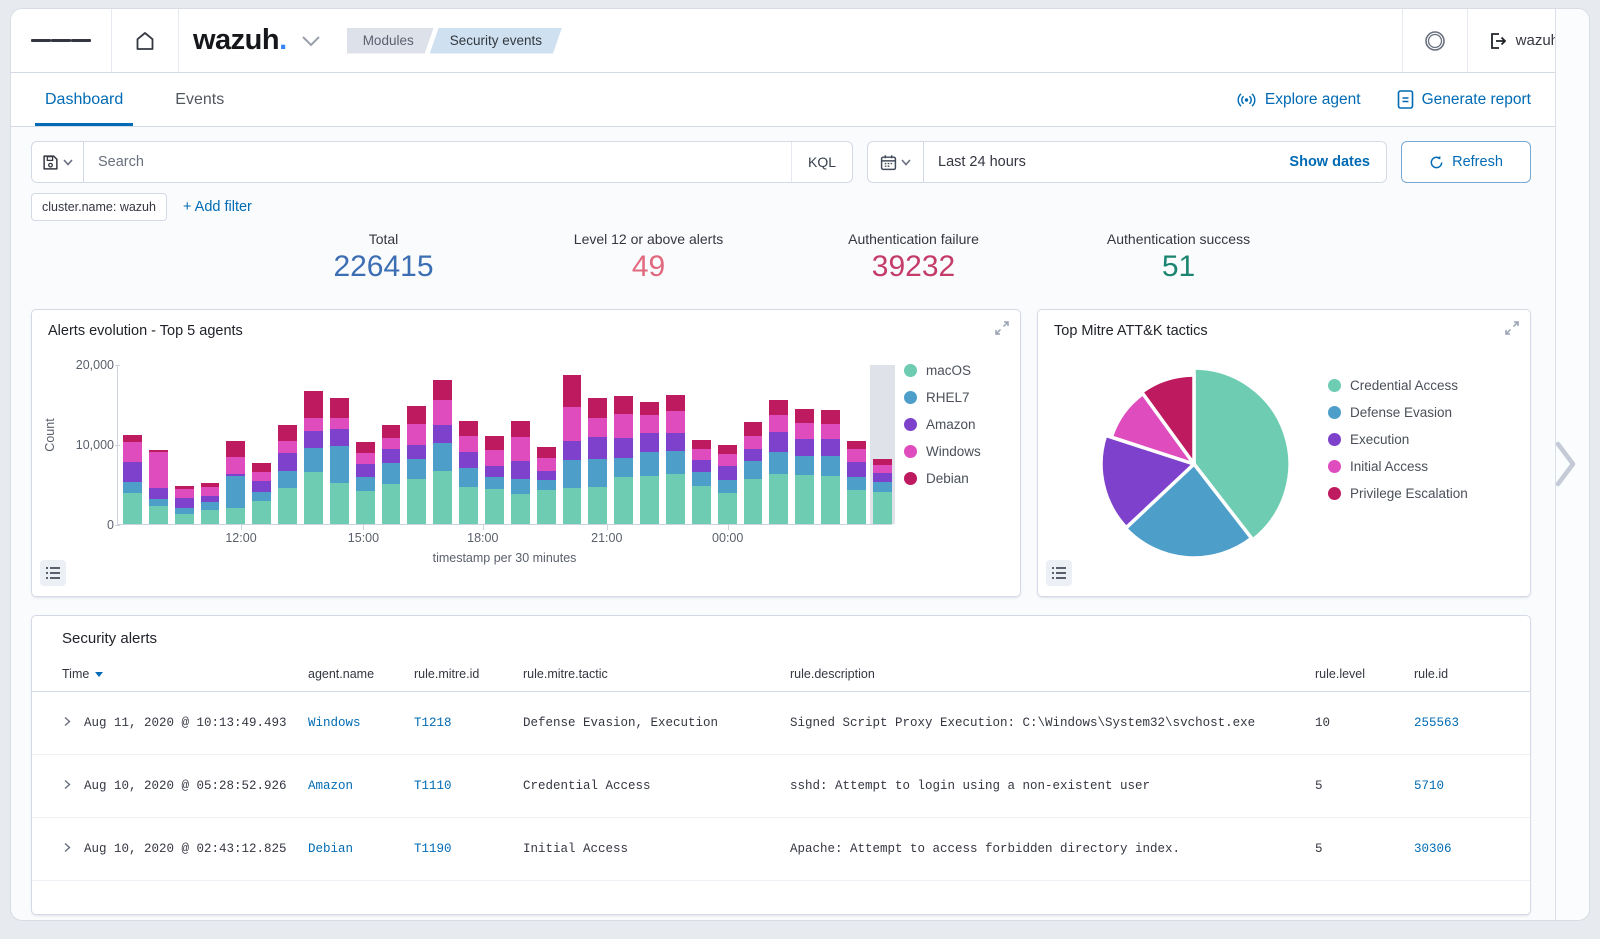 The width and height of the screenshot is (1600, 939). Describe the element at coordinates (383, 266) in the screenshot. I see `stat-total-value: 226415` at that location.